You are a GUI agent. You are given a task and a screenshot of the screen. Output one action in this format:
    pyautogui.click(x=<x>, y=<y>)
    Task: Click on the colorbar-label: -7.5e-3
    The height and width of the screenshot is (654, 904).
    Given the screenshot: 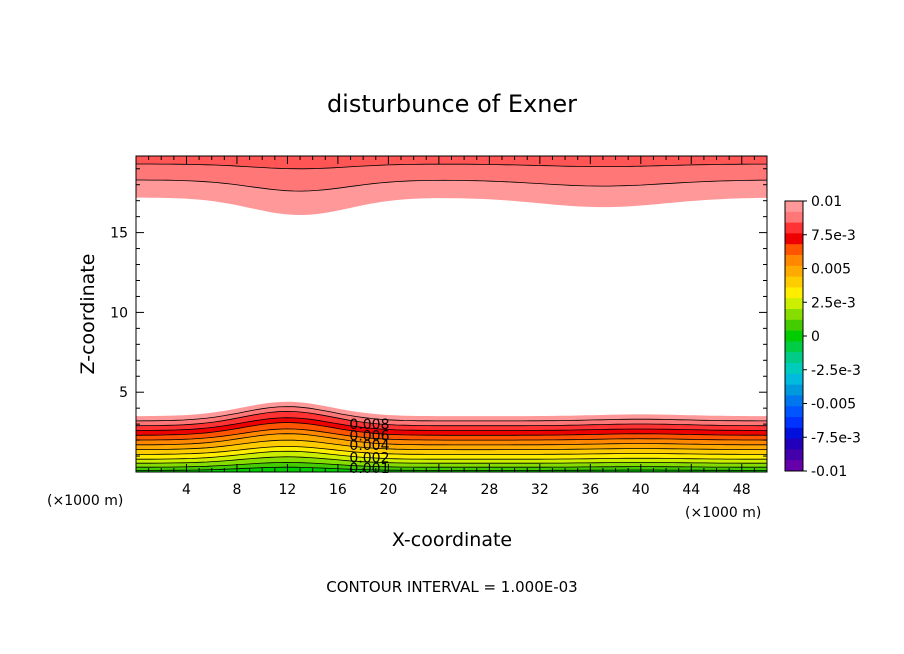 What is the action you would take?
    pyautogui.click(x=836, y=438)
    